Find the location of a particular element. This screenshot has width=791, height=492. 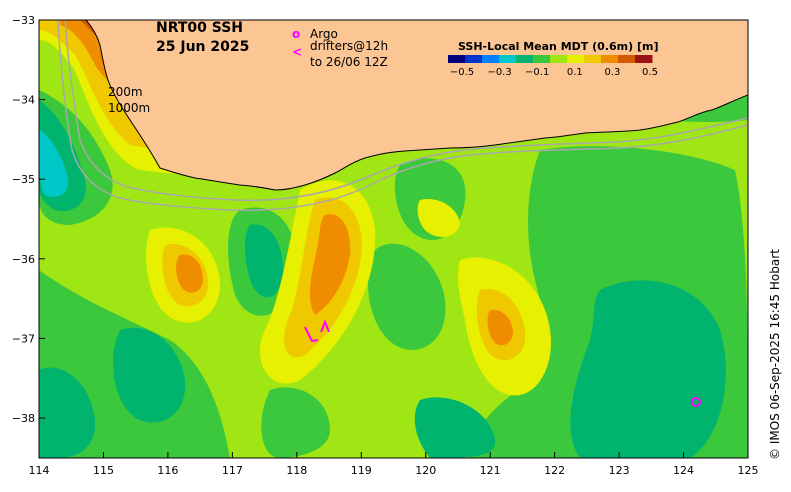

drifter-legend-label-2: to 26/06 12Z is located at coordinates (349, 62).